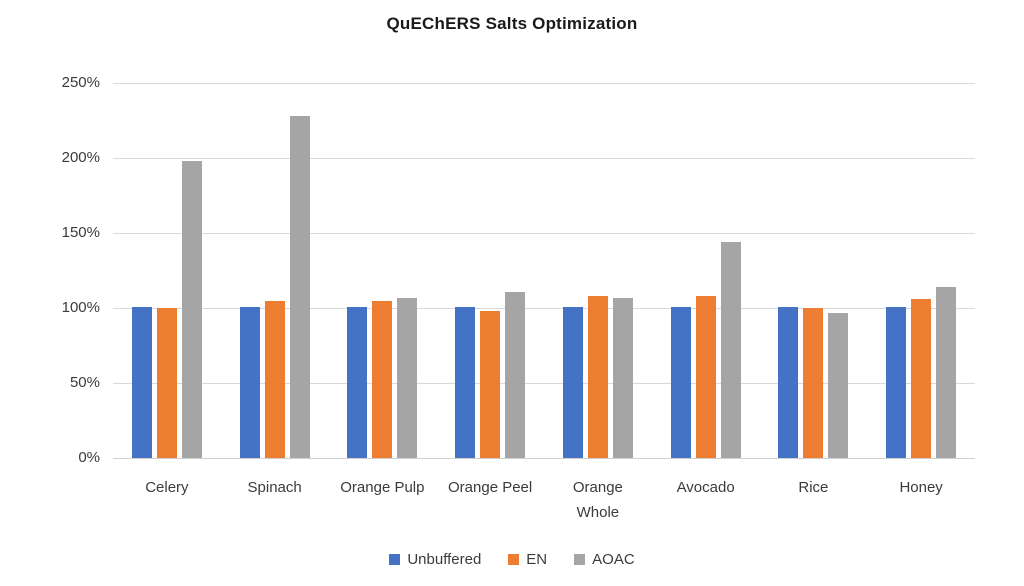  What do you see at coordinates (597, 500) in the screenshot?
I see `x-axis-label: Orange Whole` at bounding box center [597, 500].